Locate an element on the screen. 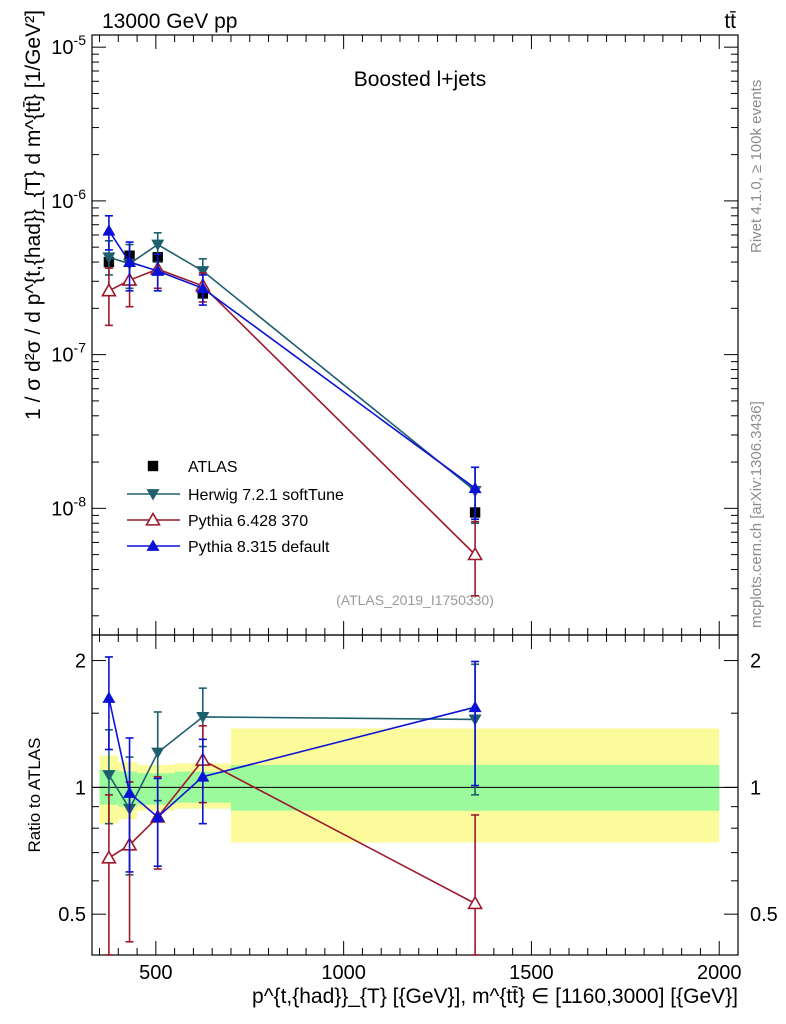 Image resolution: width=786 pixels, height=1024 pixels. legend-label: Herwig 7.2.1 softTune is located at coordinates (266, 495).